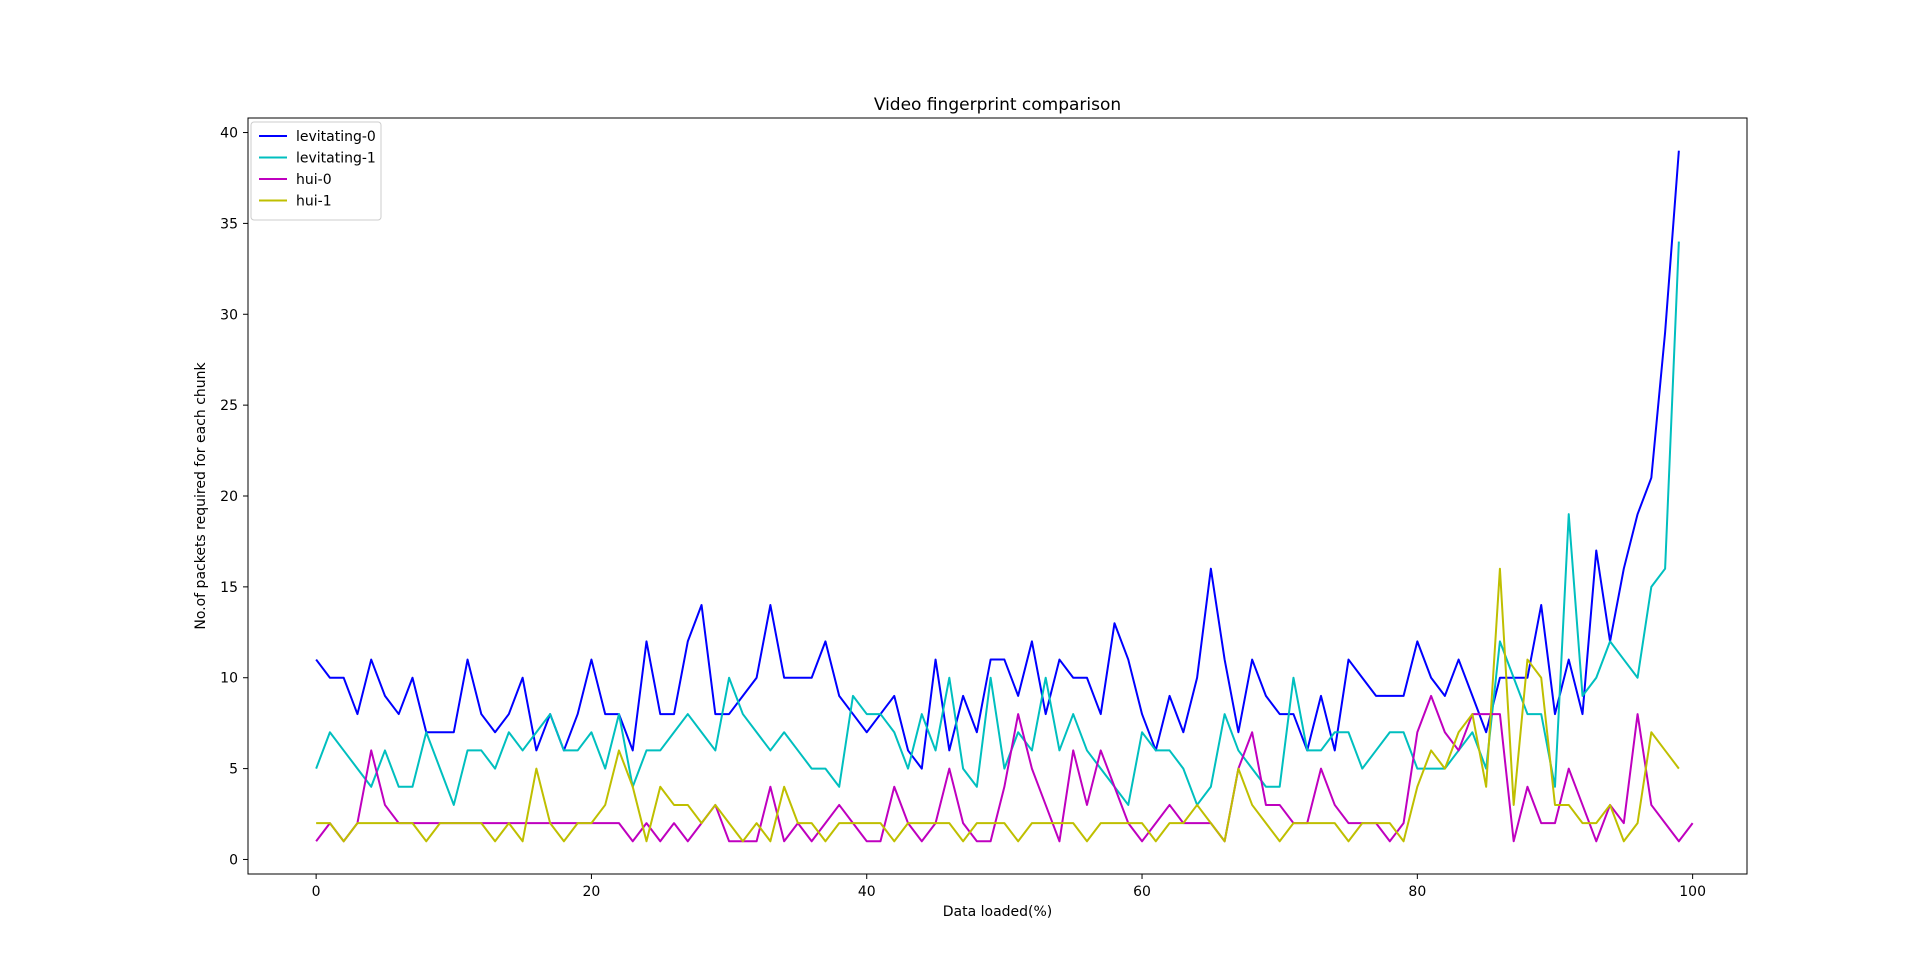 This screenshot has height=974, width=1920. Describe the element at coordinates (1692, 892) in the screenshot. I see `x-tick-label: 100` at that location.